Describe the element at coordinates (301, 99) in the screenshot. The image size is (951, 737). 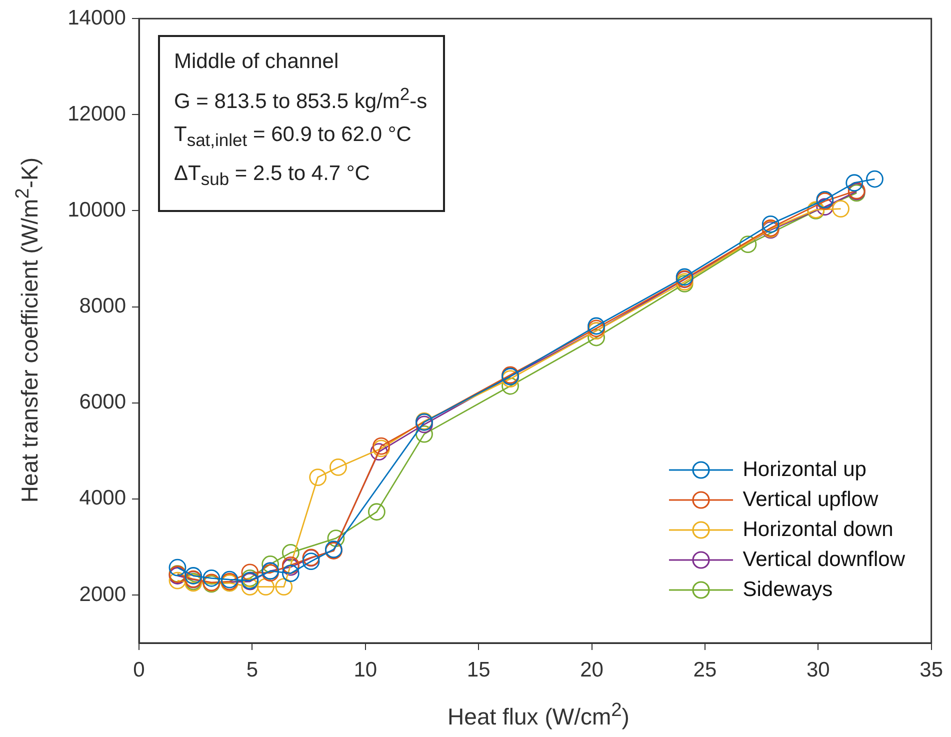
I see `annotation: G = 813.5 to 853.5 kg/m$^{2}$-s` at that location.